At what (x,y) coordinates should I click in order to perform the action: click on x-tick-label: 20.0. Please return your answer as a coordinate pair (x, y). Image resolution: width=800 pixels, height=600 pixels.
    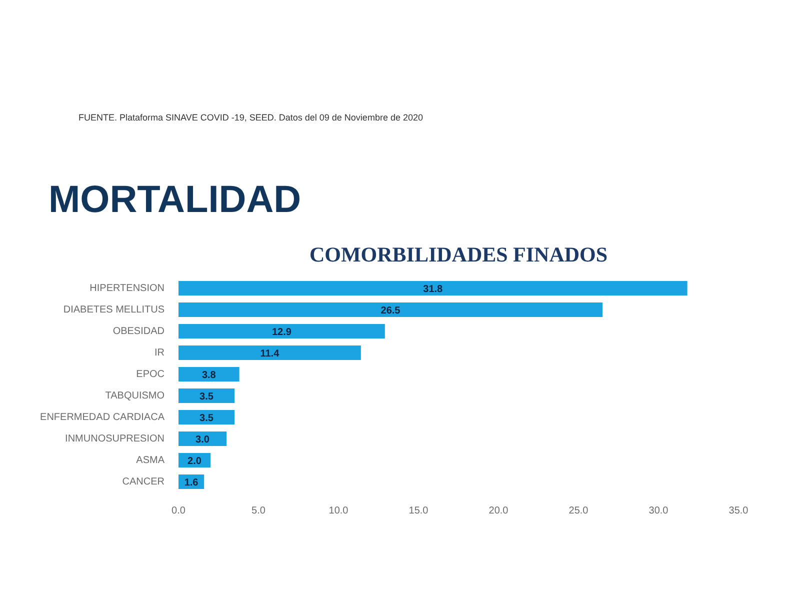
    Looking at the image, I should click on (498, 511).